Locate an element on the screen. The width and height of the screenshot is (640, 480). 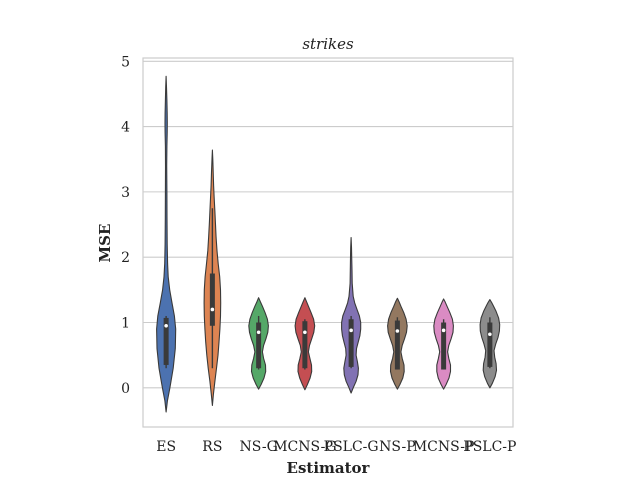
x-tick-label: PSLC-G is located at coordinates (351, 447).